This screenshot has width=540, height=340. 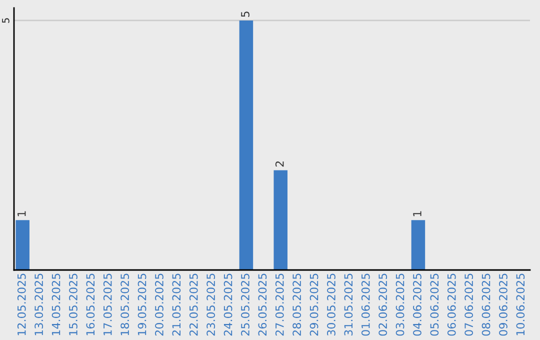 I want to click on x-tick-label: 06.06.2025, so click(x=451, y=305).